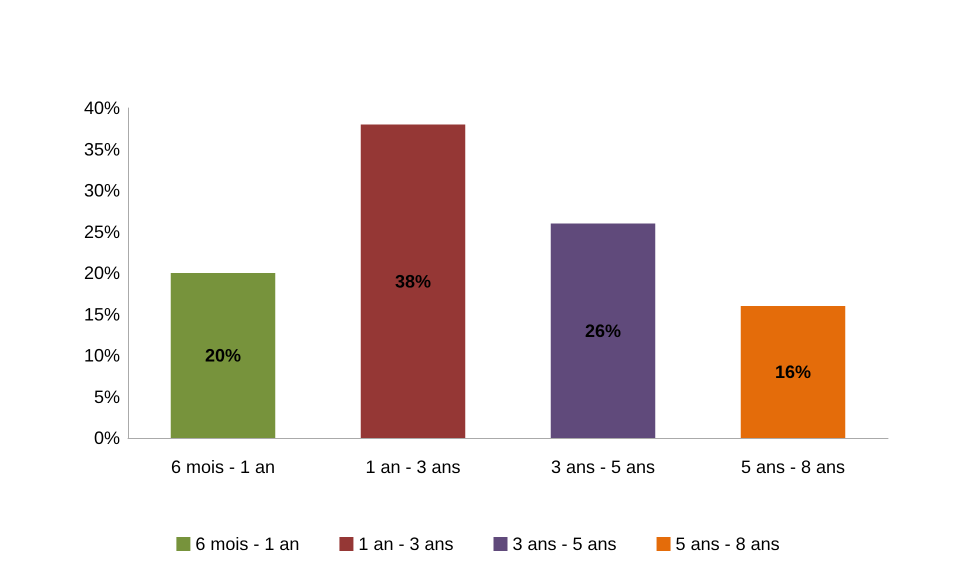 Image resolution: width=956 pixels, height=578 pixels. What do you see at coordinates (728, 544) in the screenshot?
I see `legend-label: 5 ans - 8 ans` at bounding box center [728, 544].